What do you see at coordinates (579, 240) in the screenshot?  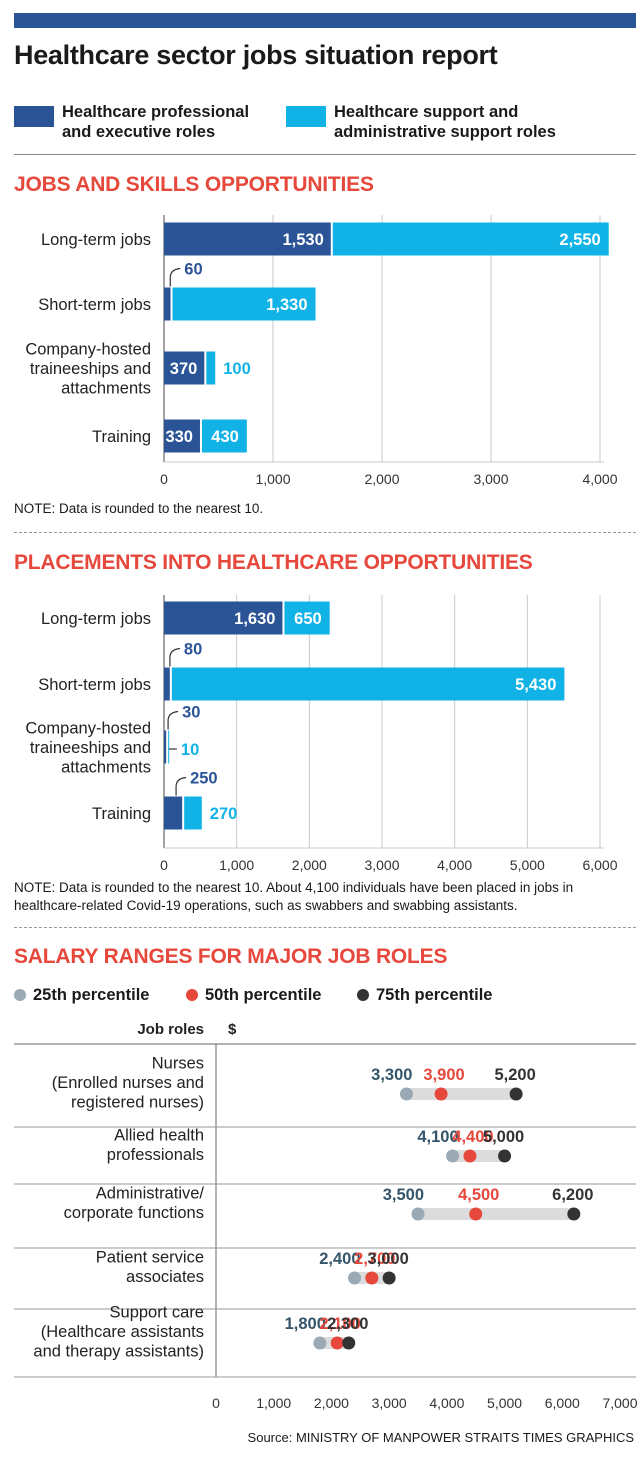 I see `value-label-support: 2,550` at bounding box center [579, 240].